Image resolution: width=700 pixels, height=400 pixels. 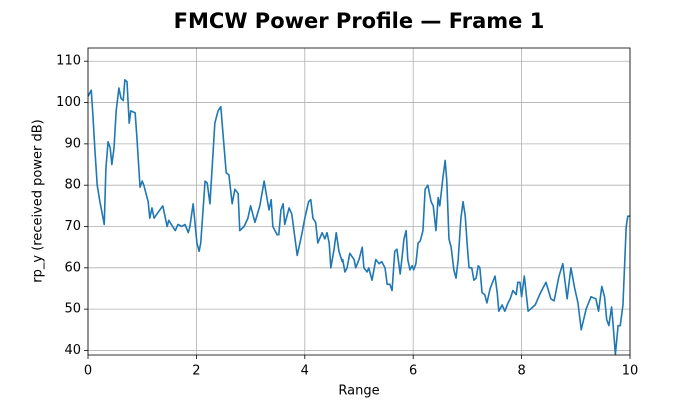 What do you see at coordinates (38, 200) in the screenshot?
I see `y-axis-label: rp_y (received power dB)` at bounding box center [38, 200].